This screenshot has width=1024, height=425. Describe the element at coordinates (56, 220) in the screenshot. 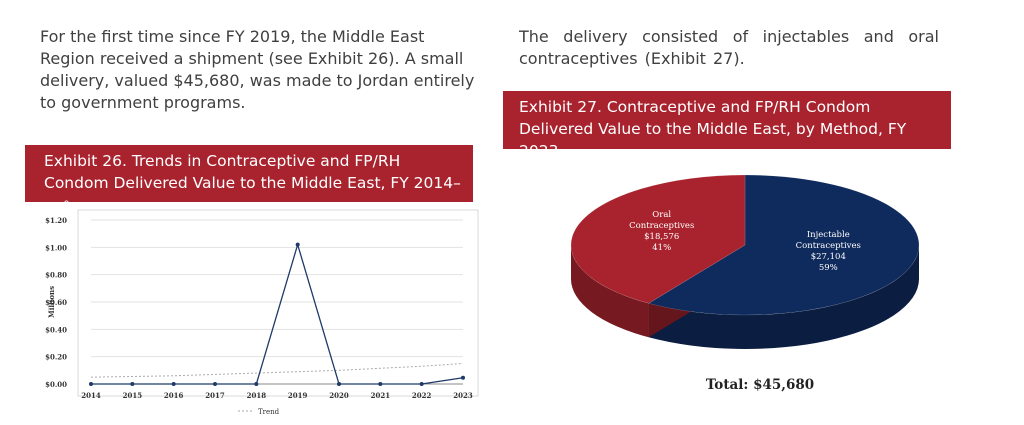

I see `y-tick-label: $1.20` at that location.